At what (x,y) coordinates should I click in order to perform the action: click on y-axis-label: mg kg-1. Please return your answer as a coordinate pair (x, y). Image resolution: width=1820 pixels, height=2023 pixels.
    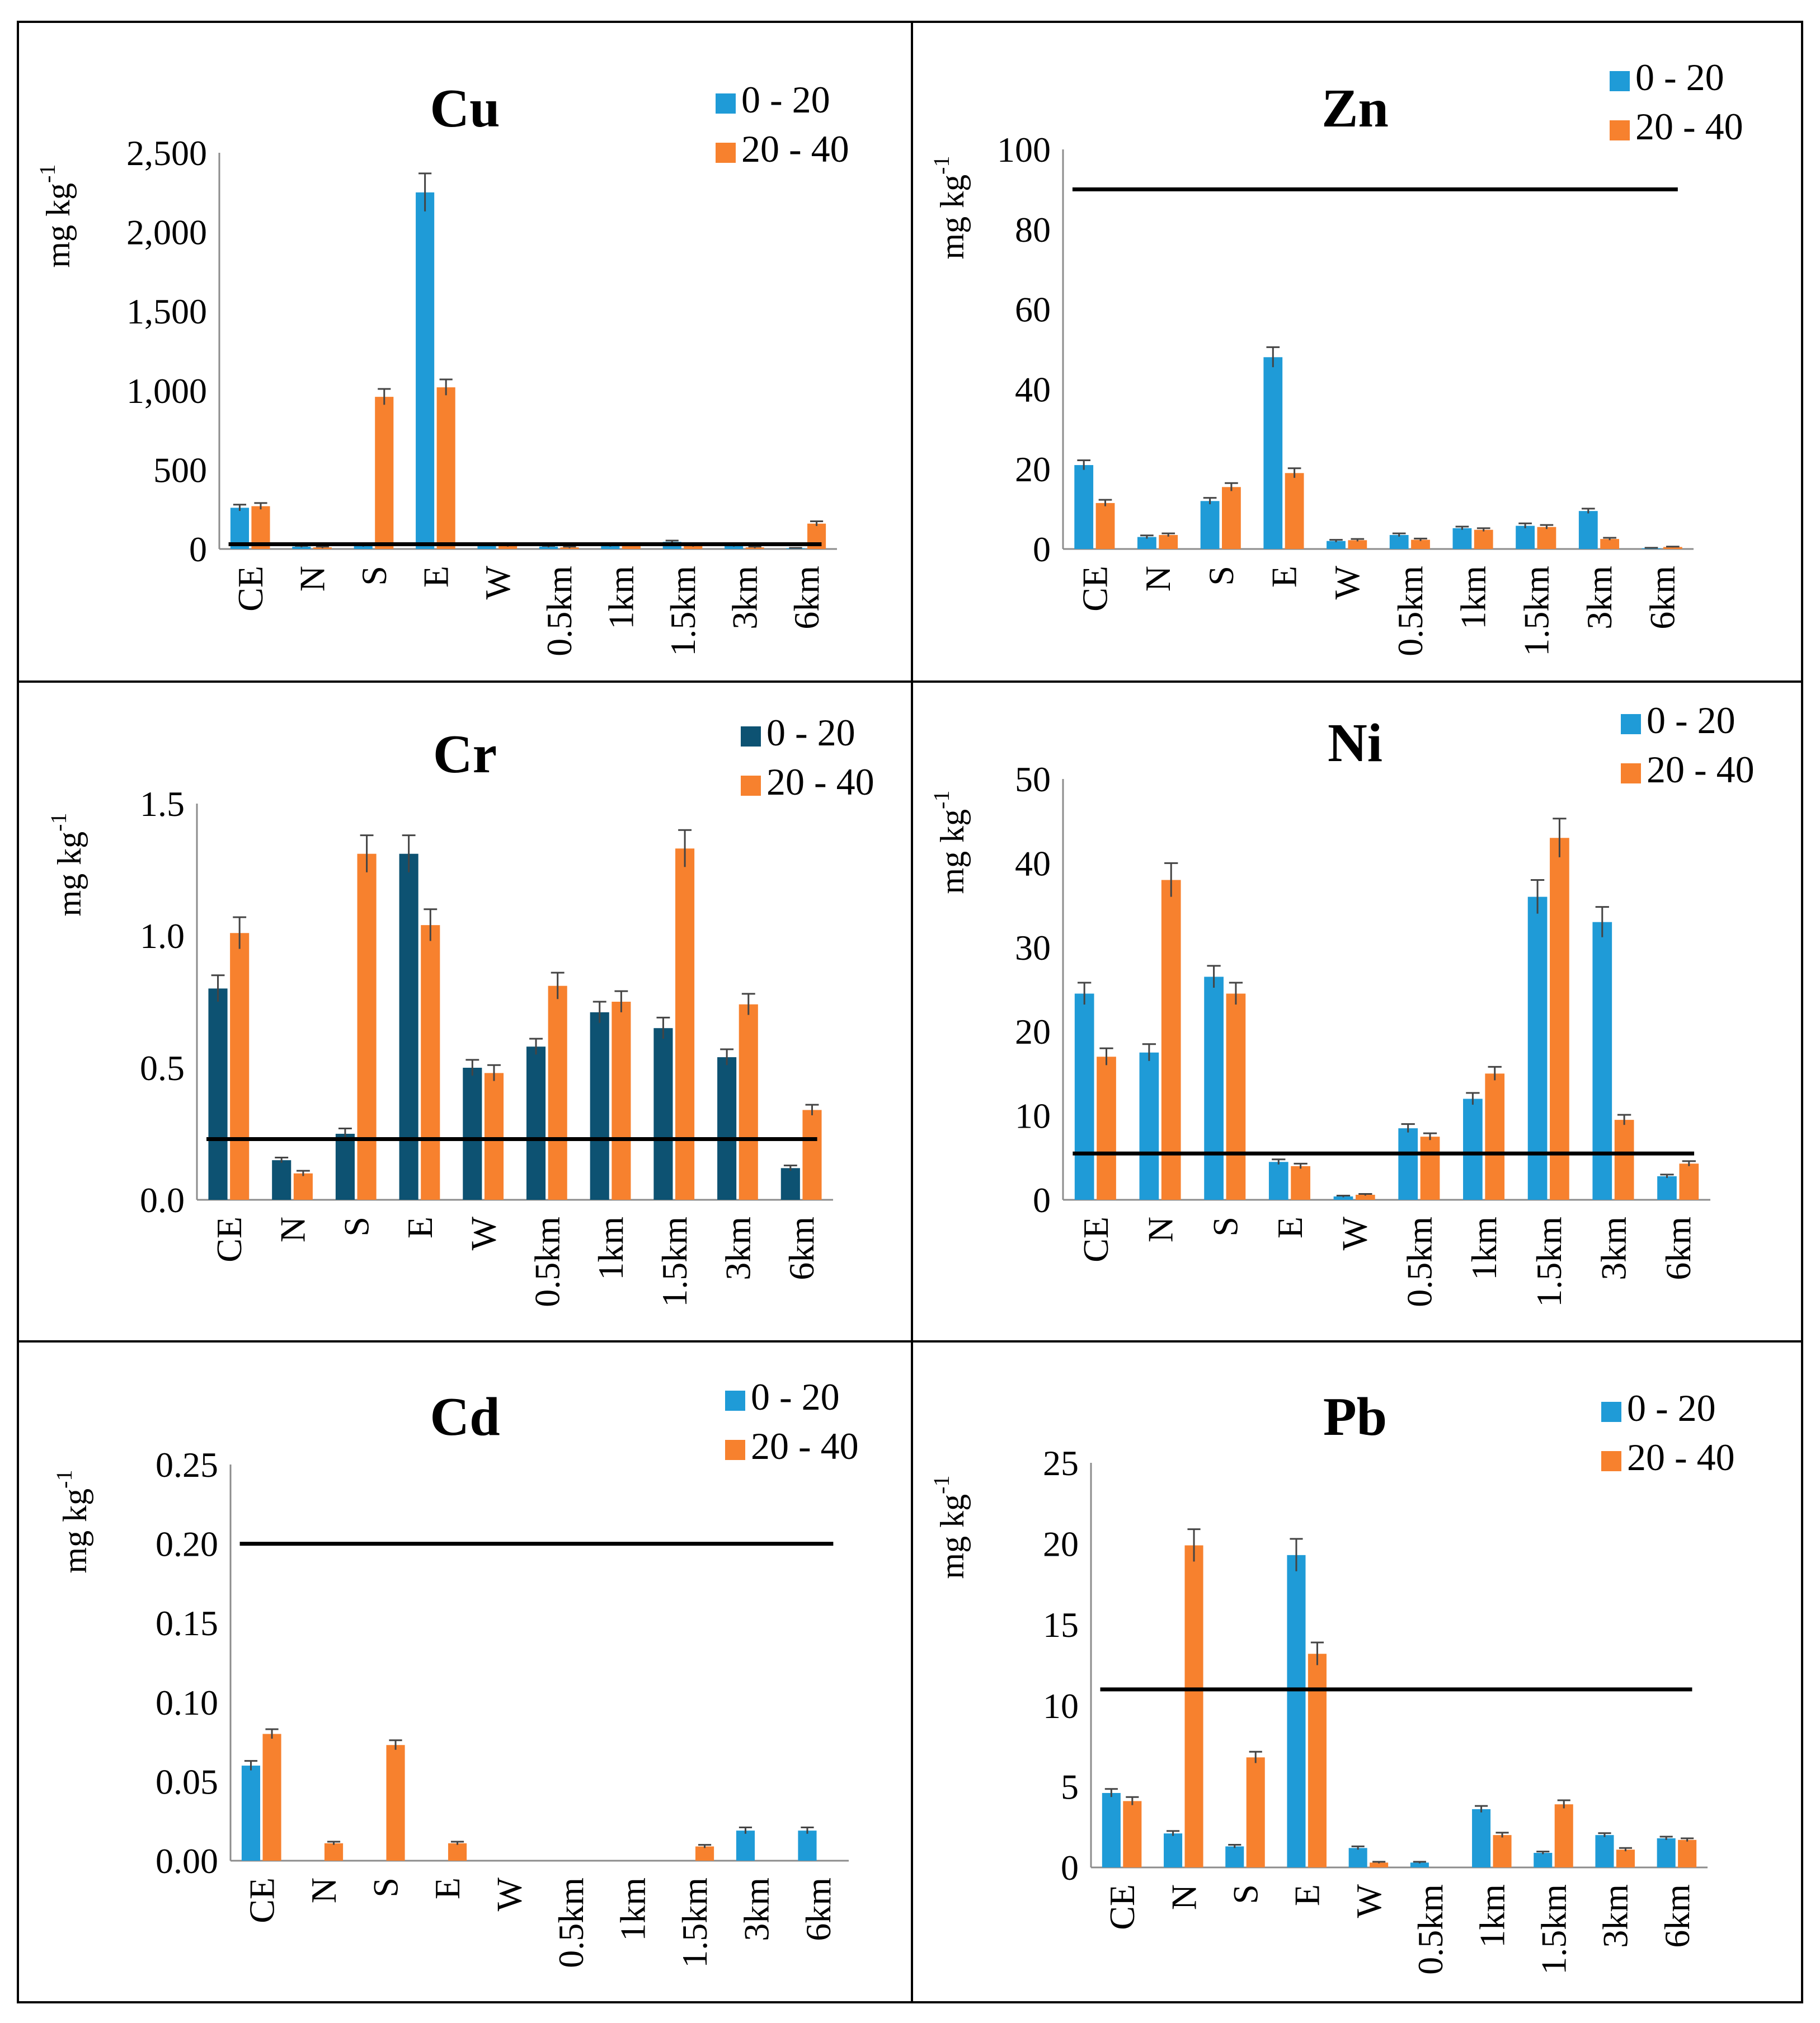
    Looking at the image, I should click on (950, 208).